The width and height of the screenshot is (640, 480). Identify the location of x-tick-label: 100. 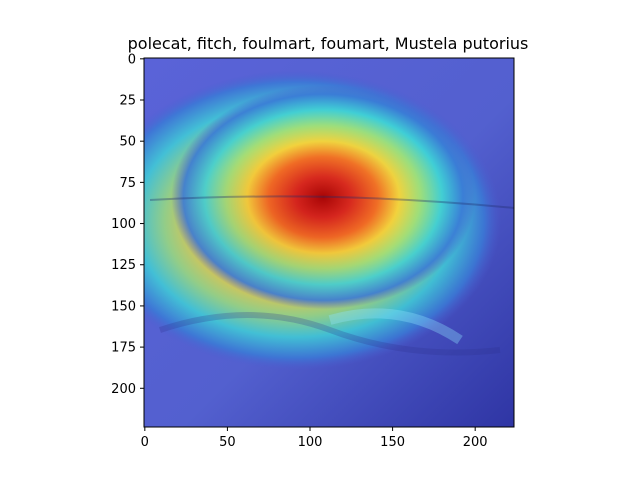
(310, 442).